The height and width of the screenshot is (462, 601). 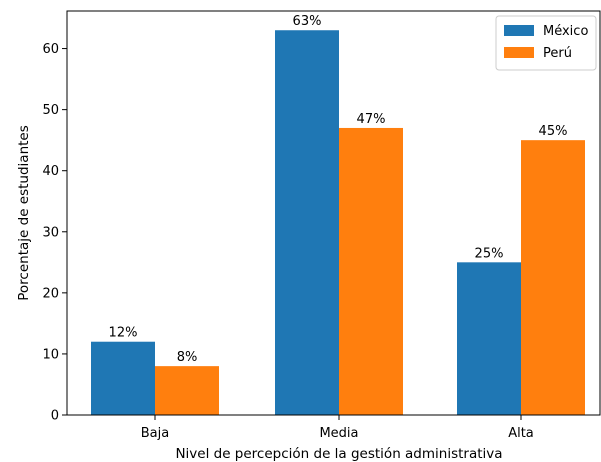 I want to click on x-axis: Baja Media Alta, so click(x=337, y=428).